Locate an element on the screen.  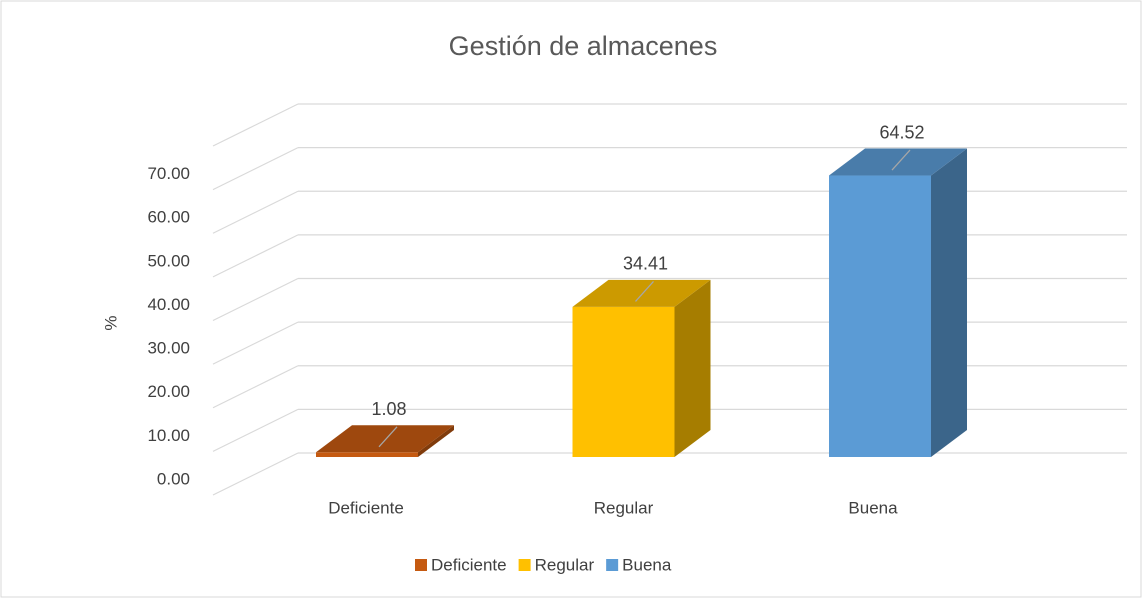
y-tick-label: 50.00 is located at coordinates (168, 260).